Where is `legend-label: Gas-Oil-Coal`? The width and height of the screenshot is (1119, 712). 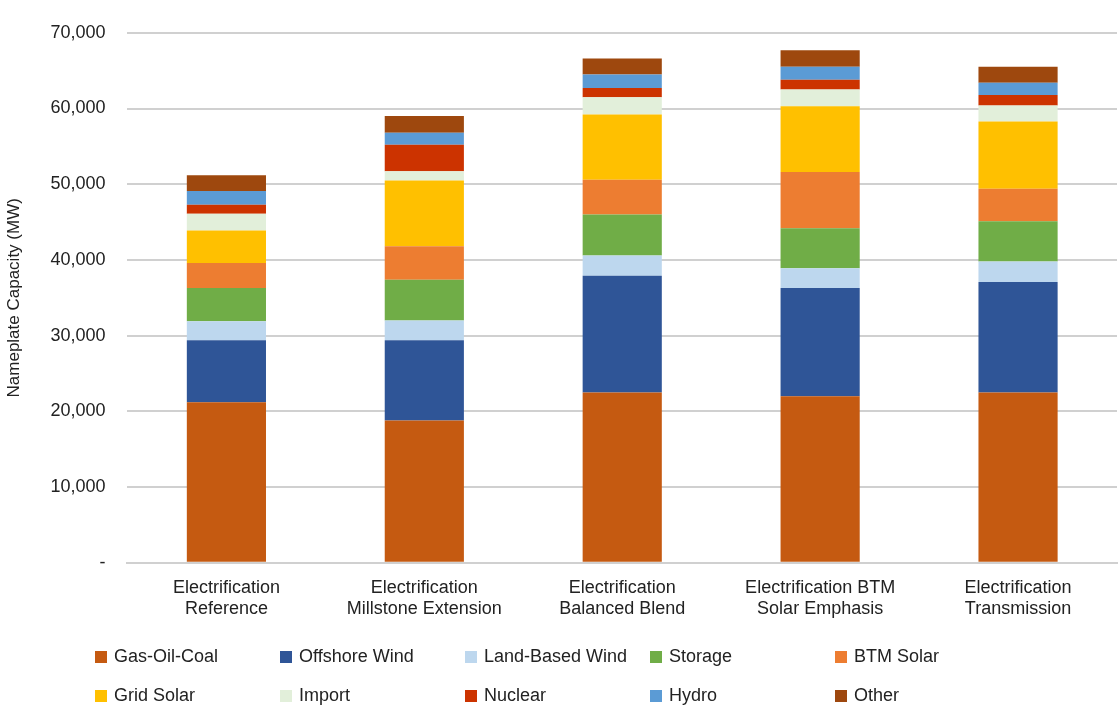
legend-label: Gas-Oil-Coal is located at coordinates (166, 656).